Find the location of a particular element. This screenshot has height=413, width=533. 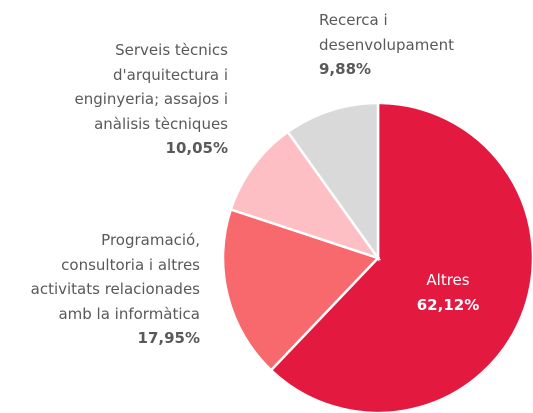

slice-label: Altres 62,12% is located at coordinates (448, 292).